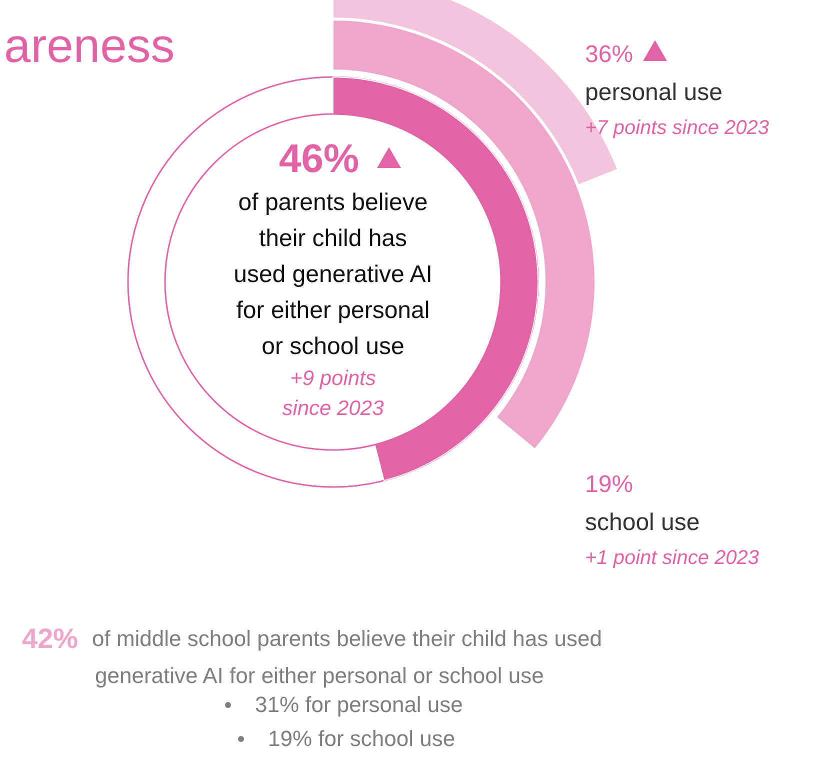  What do you see at coordinates (609, 484) in the screenshot?
I see `data-label: 19%` at bounding box center [609, 484].